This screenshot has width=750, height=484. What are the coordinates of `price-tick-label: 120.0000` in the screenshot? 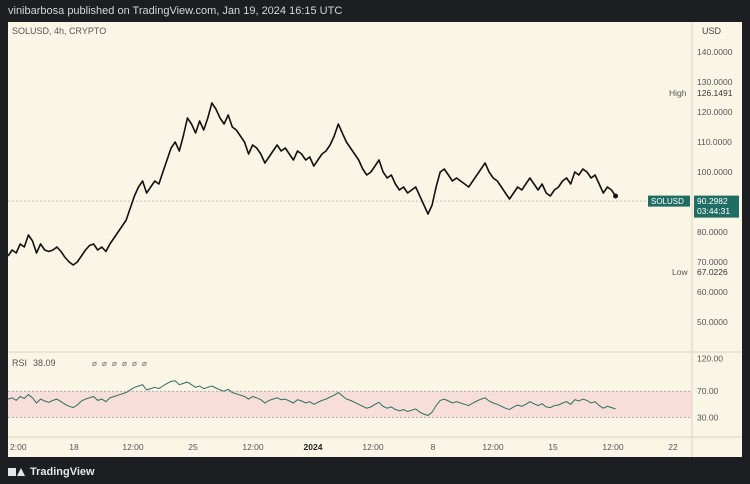 It's located at (715, 112).